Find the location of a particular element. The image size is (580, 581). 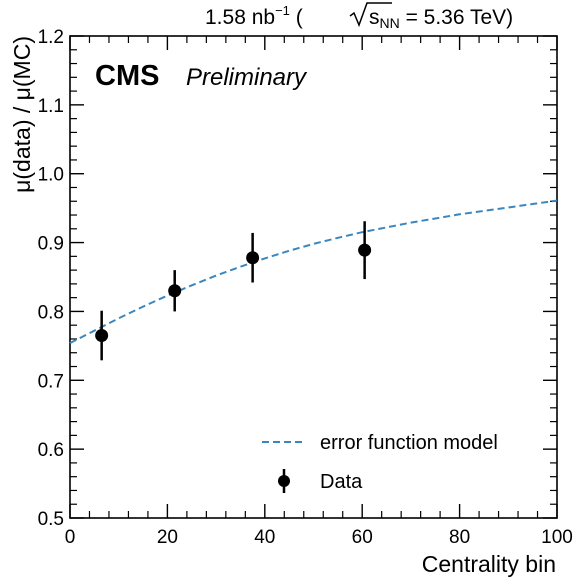

y-tick-label: 1.0 is located at coordinates (51, 175).